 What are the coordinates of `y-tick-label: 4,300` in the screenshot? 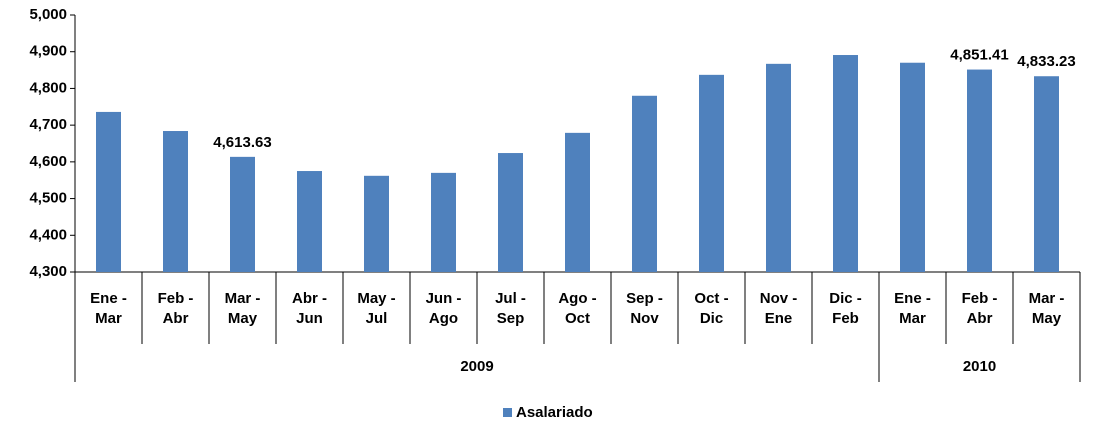 It's located at (48, 271).